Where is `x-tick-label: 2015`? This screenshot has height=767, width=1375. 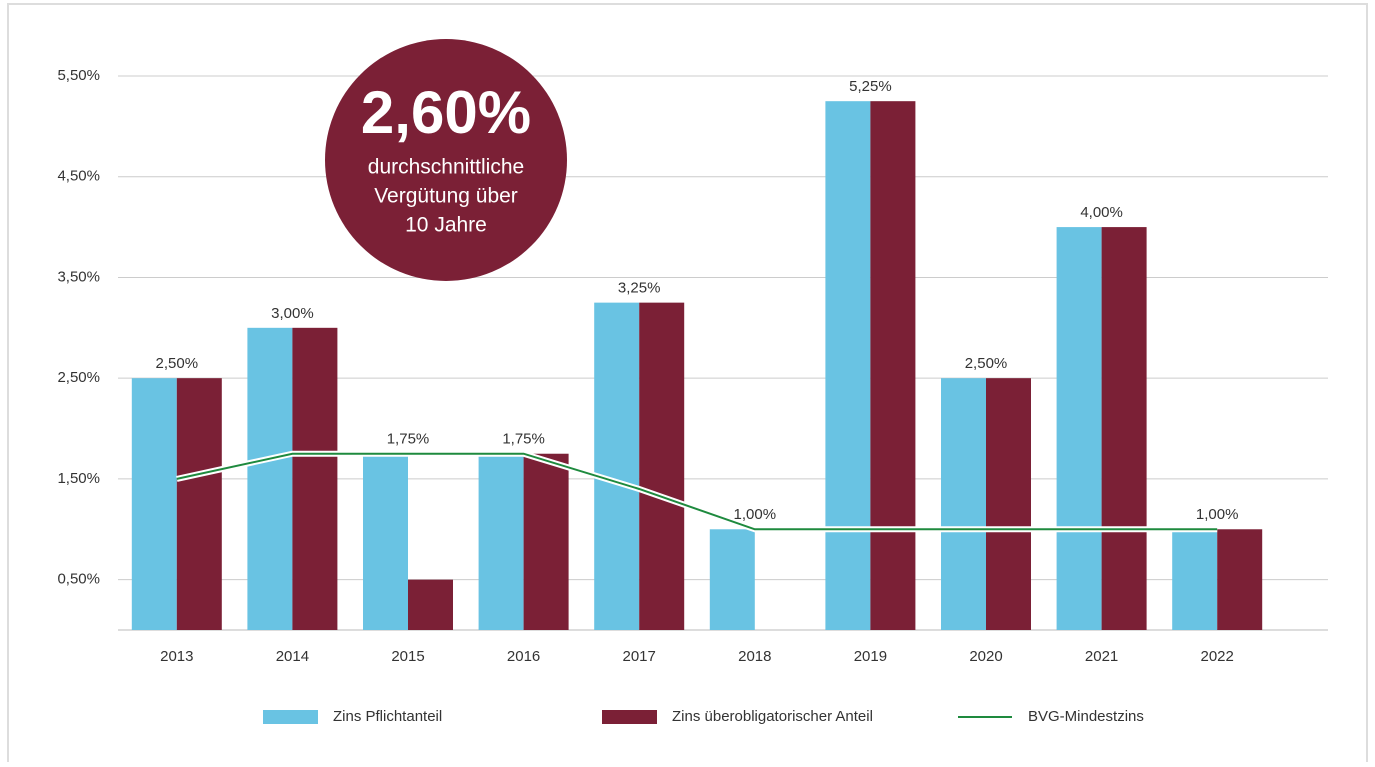 x-tick-label: 2015 is located at coordinates (407, 656).